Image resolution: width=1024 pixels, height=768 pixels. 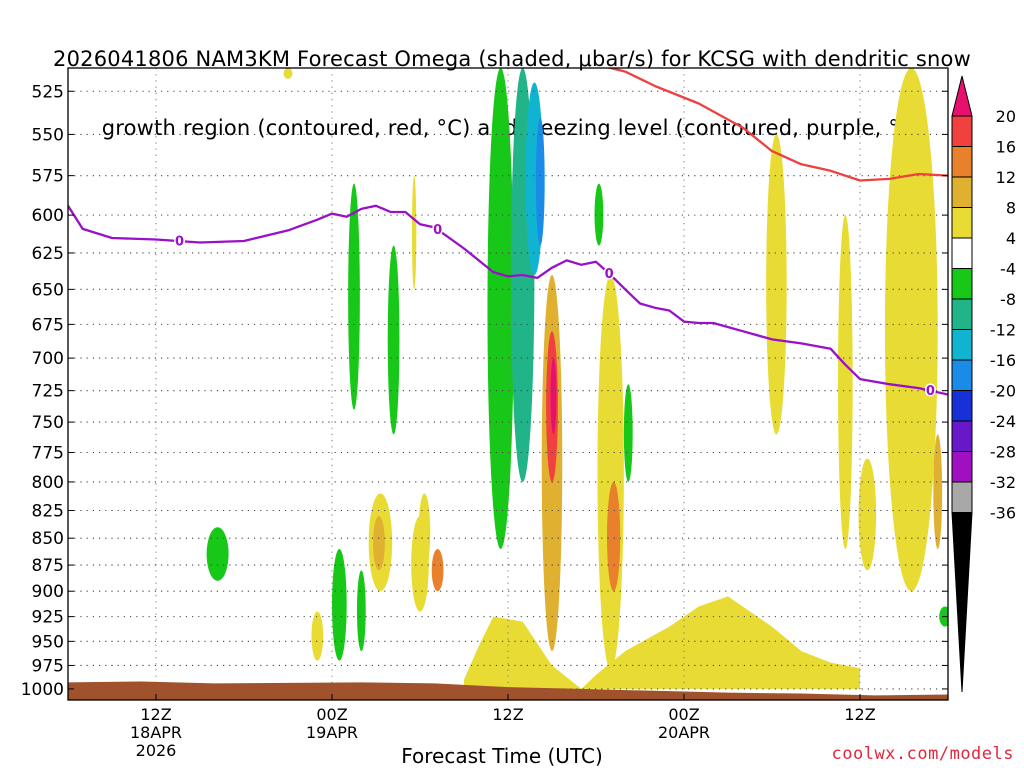 What do you see at coordinates (48, 325) in the screenshot?
I see `y-tick-label: 675` at bounding box center [48, 325].